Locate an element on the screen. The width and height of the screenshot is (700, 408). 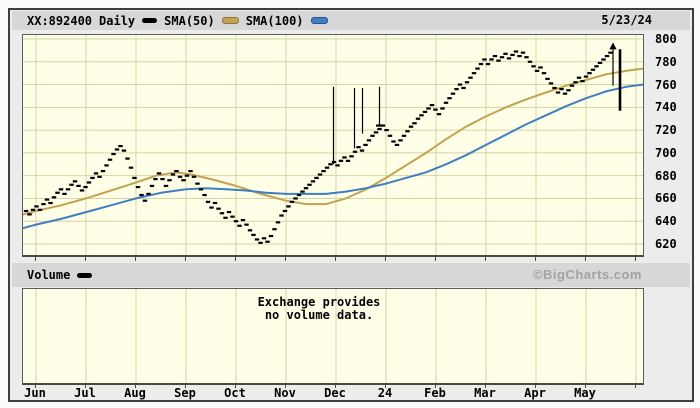
month-label-apr: Apr is located at coordinates (535, 393).